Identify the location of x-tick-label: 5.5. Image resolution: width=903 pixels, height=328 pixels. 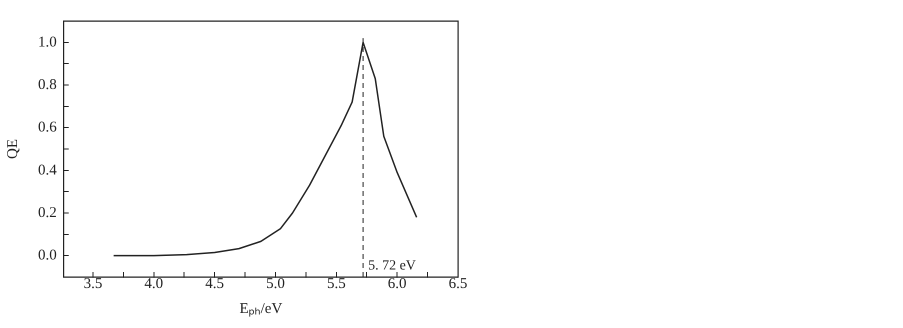
(336, 284).